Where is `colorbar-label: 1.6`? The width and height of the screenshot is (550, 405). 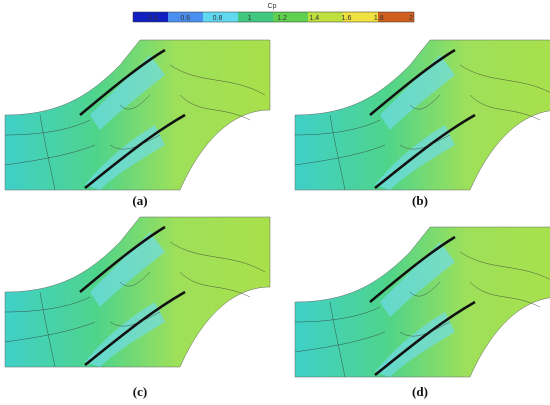 colorbar-label: 1.6 is located at coordinates (347, 18).